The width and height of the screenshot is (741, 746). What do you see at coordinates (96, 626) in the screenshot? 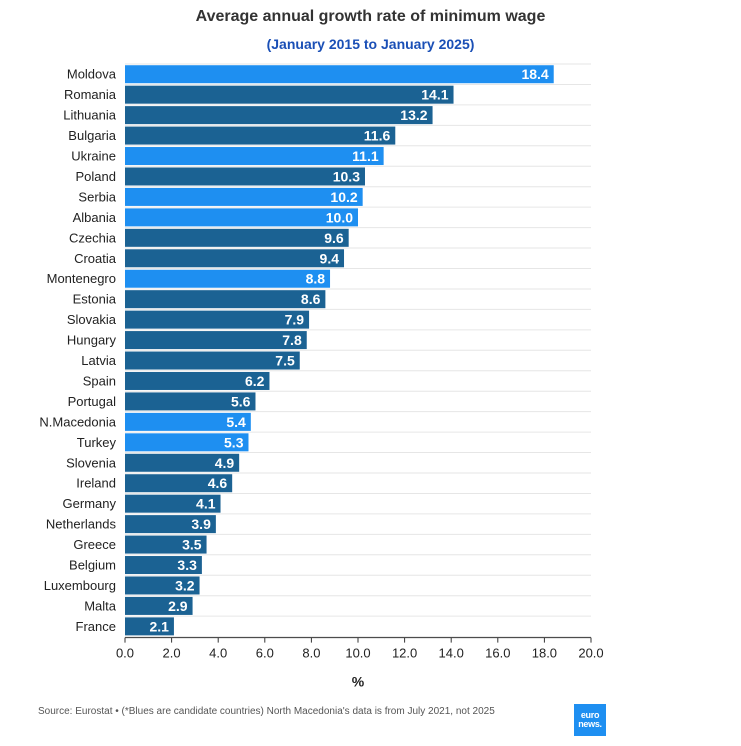
I see `category-label: France` at bounding box center [96, 626].